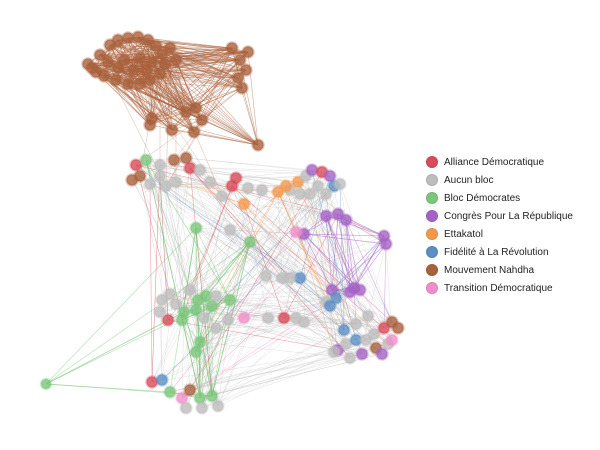 Image resolution: width=600 pixels, height=450 pixels. I want to click on legend-swatch-congres-pour-la-republique, so click(432, 216).